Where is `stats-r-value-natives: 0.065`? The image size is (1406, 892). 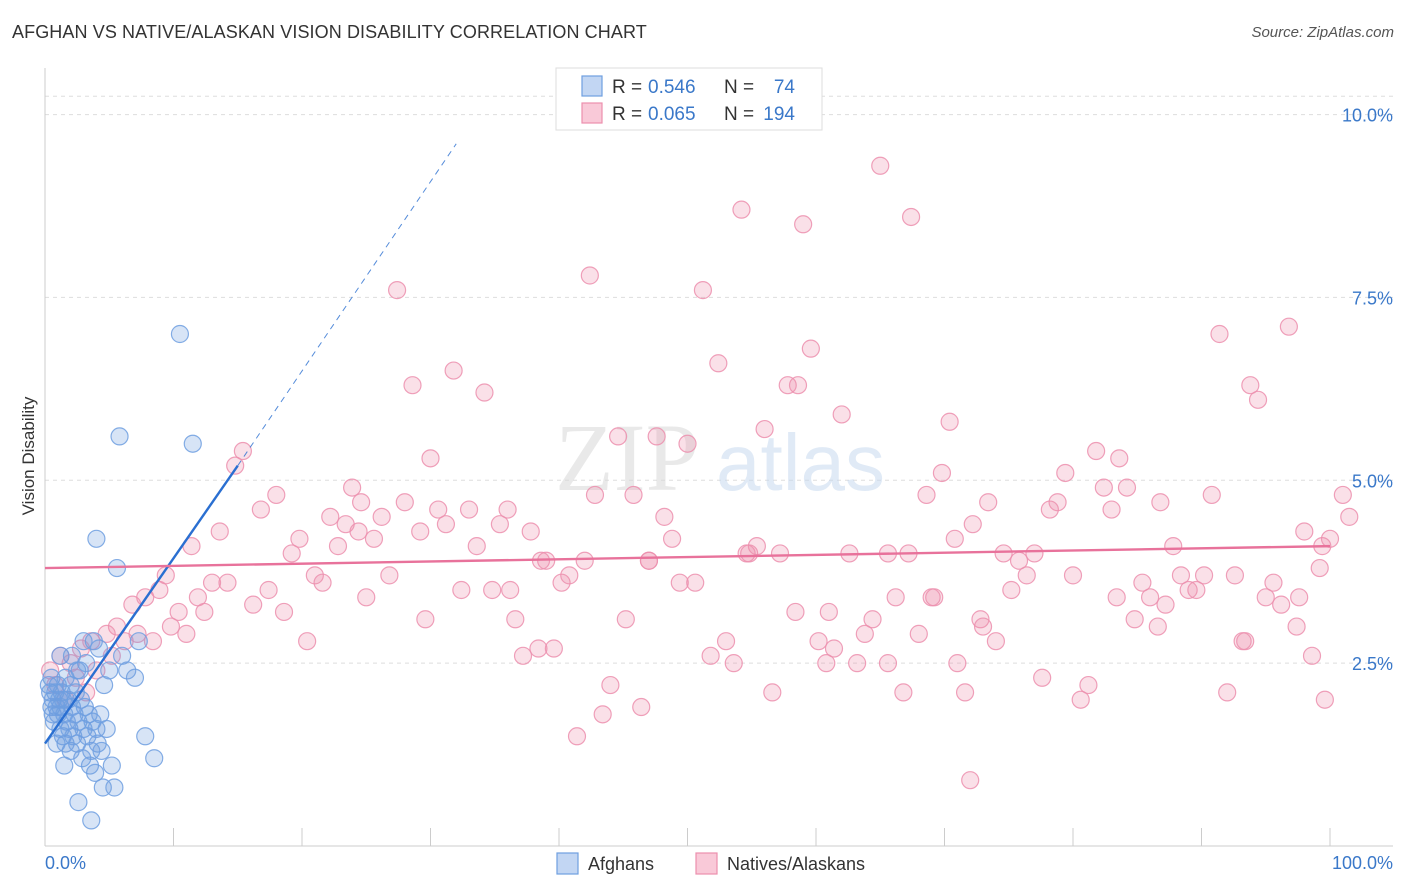
stats-r-value-natives: 0.065 is located at coordinates (672, 114).